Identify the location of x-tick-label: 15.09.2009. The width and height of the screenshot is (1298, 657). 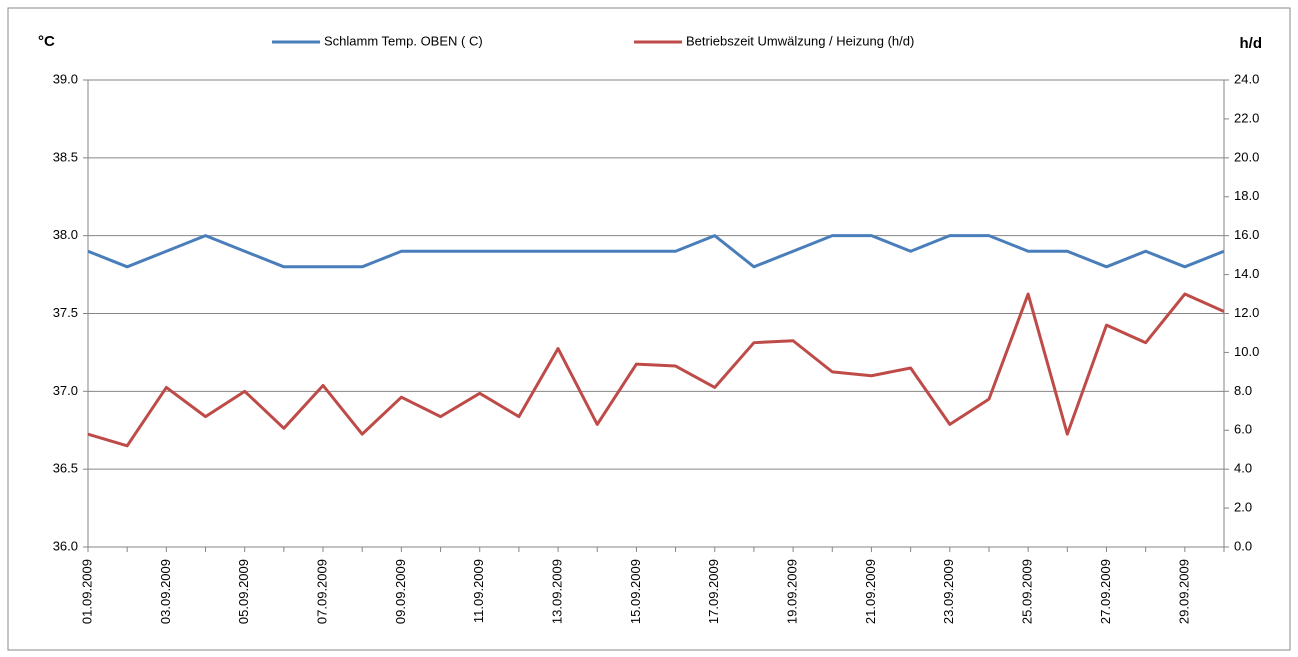
(635, 591).